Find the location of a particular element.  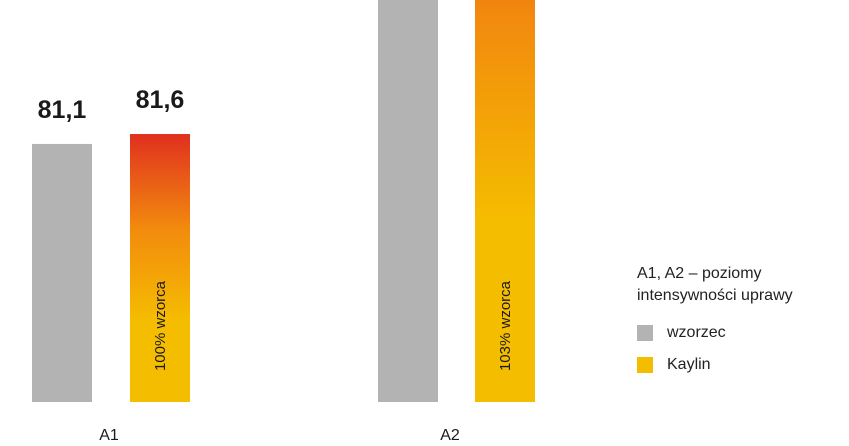

legend-label-kaylin: Kaylin is located at coordinates (689, 364).